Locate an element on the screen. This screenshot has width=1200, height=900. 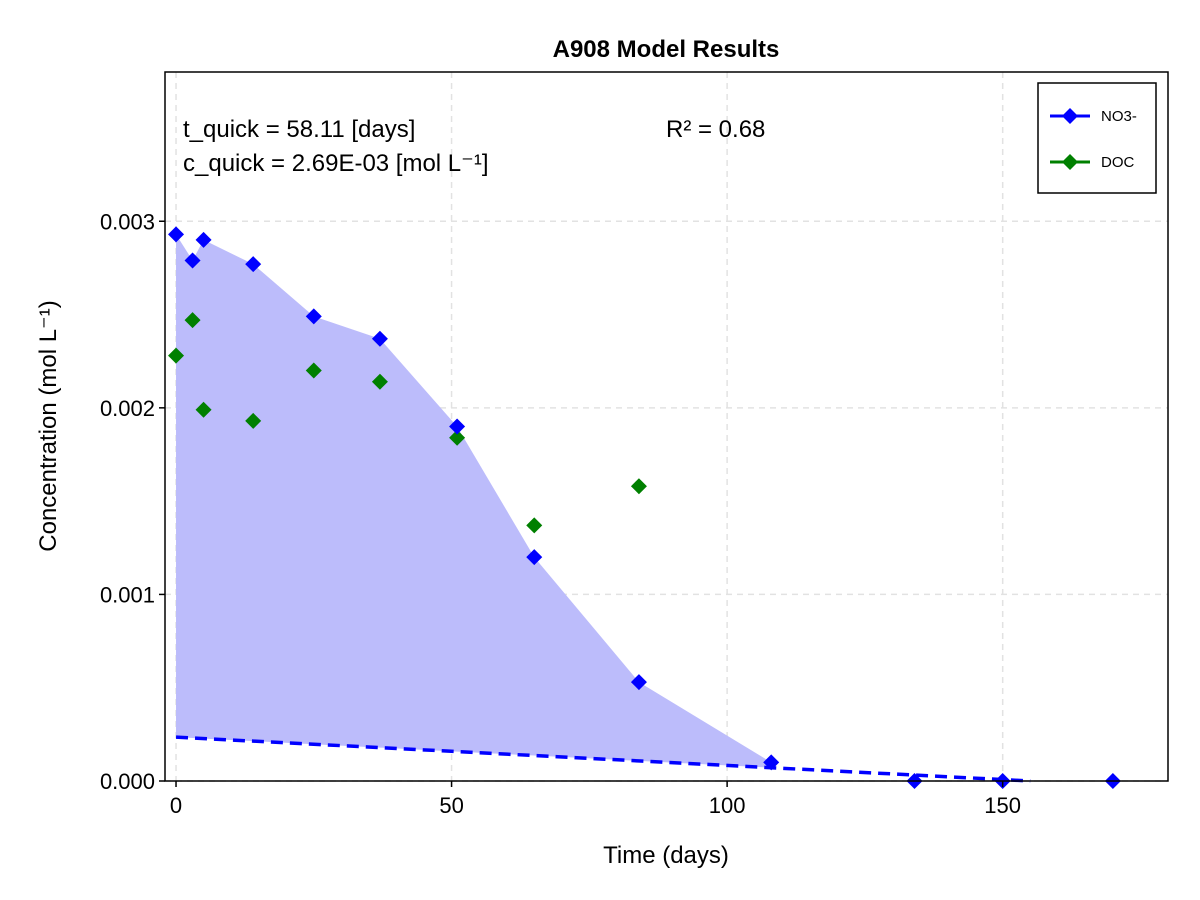
r2-annotation: R² = 0.68 is located at coordinates (715, 129).